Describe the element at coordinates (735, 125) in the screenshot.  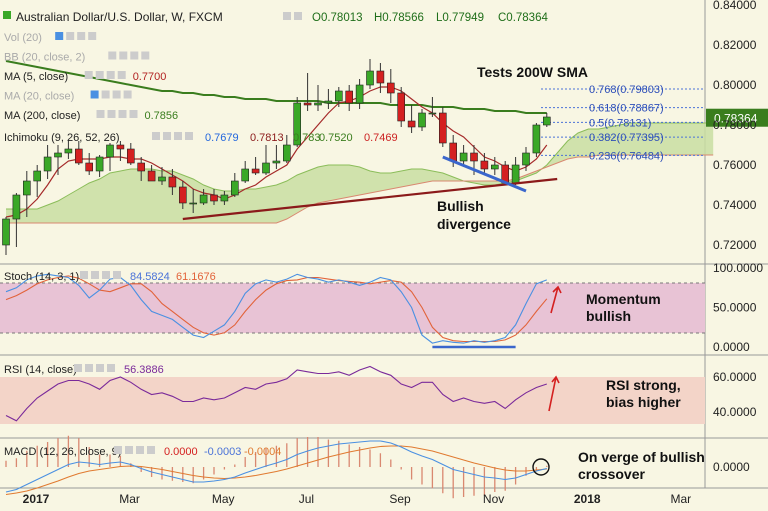
I see `price-tick: 0.78000` at that location.